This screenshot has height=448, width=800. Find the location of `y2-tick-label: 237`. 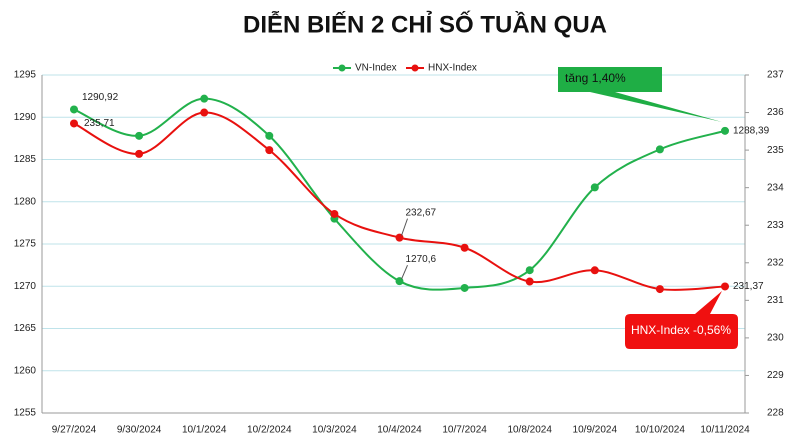

y2-tick-label: 237 is located at coordinates (775, 75).